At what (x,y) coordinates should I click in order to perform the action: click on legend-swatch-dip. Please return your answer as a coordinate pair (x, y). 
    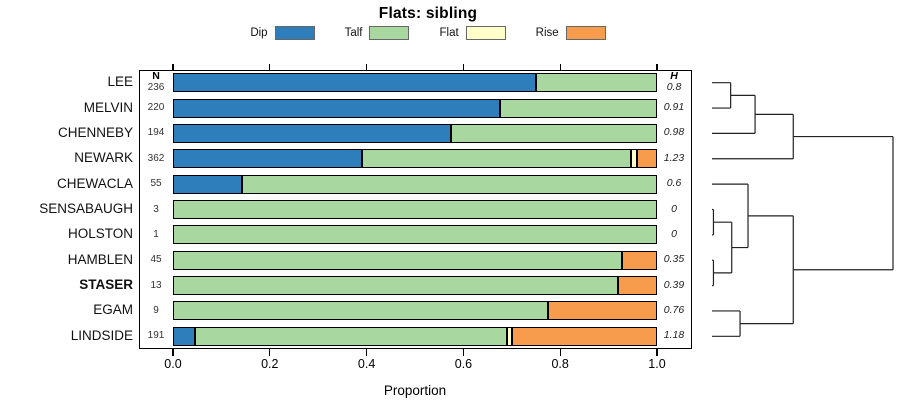
    Looking at the image, I should click on (294, 33).